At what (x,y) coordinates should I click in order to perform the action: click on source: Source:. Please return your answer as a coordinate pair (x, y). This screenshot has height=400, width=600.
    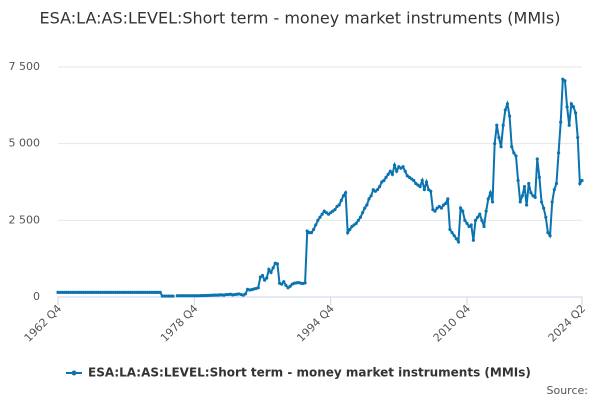
    Looking at the image, I should click on (568, 390).